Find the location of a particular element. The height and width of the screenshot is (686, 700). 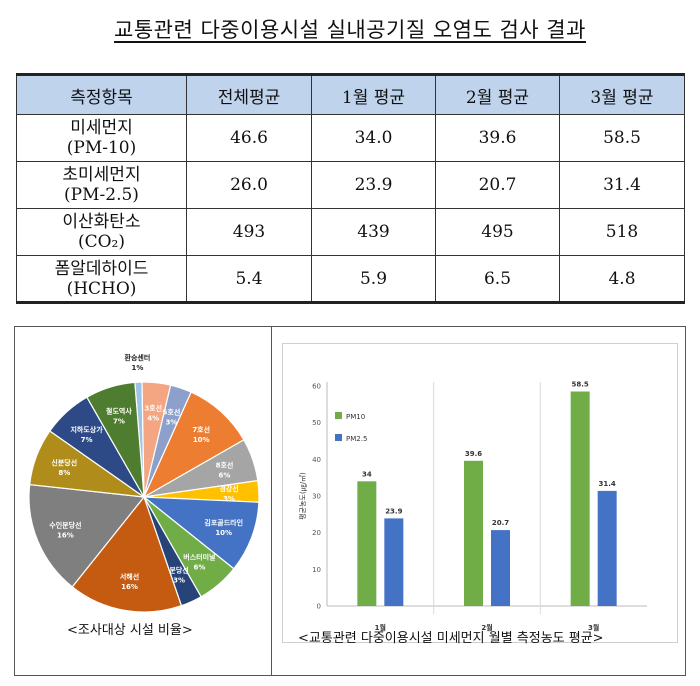

y-tick-label: 60 is located at coordinates (316, 387).